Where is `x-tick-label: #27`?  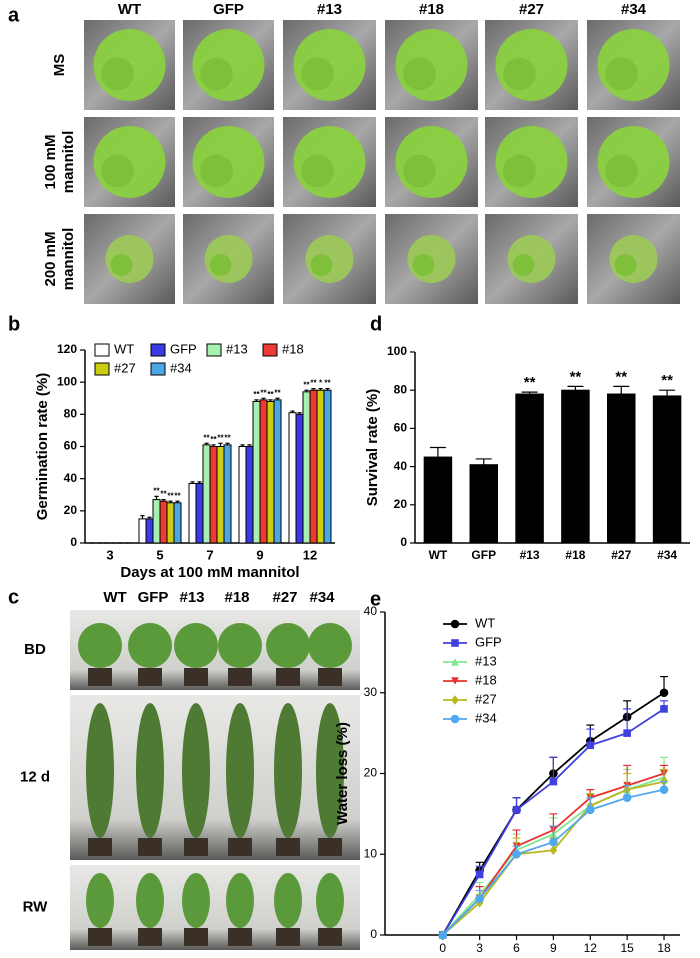
x-tick-label: #27 is located at coordinates (621, 555).